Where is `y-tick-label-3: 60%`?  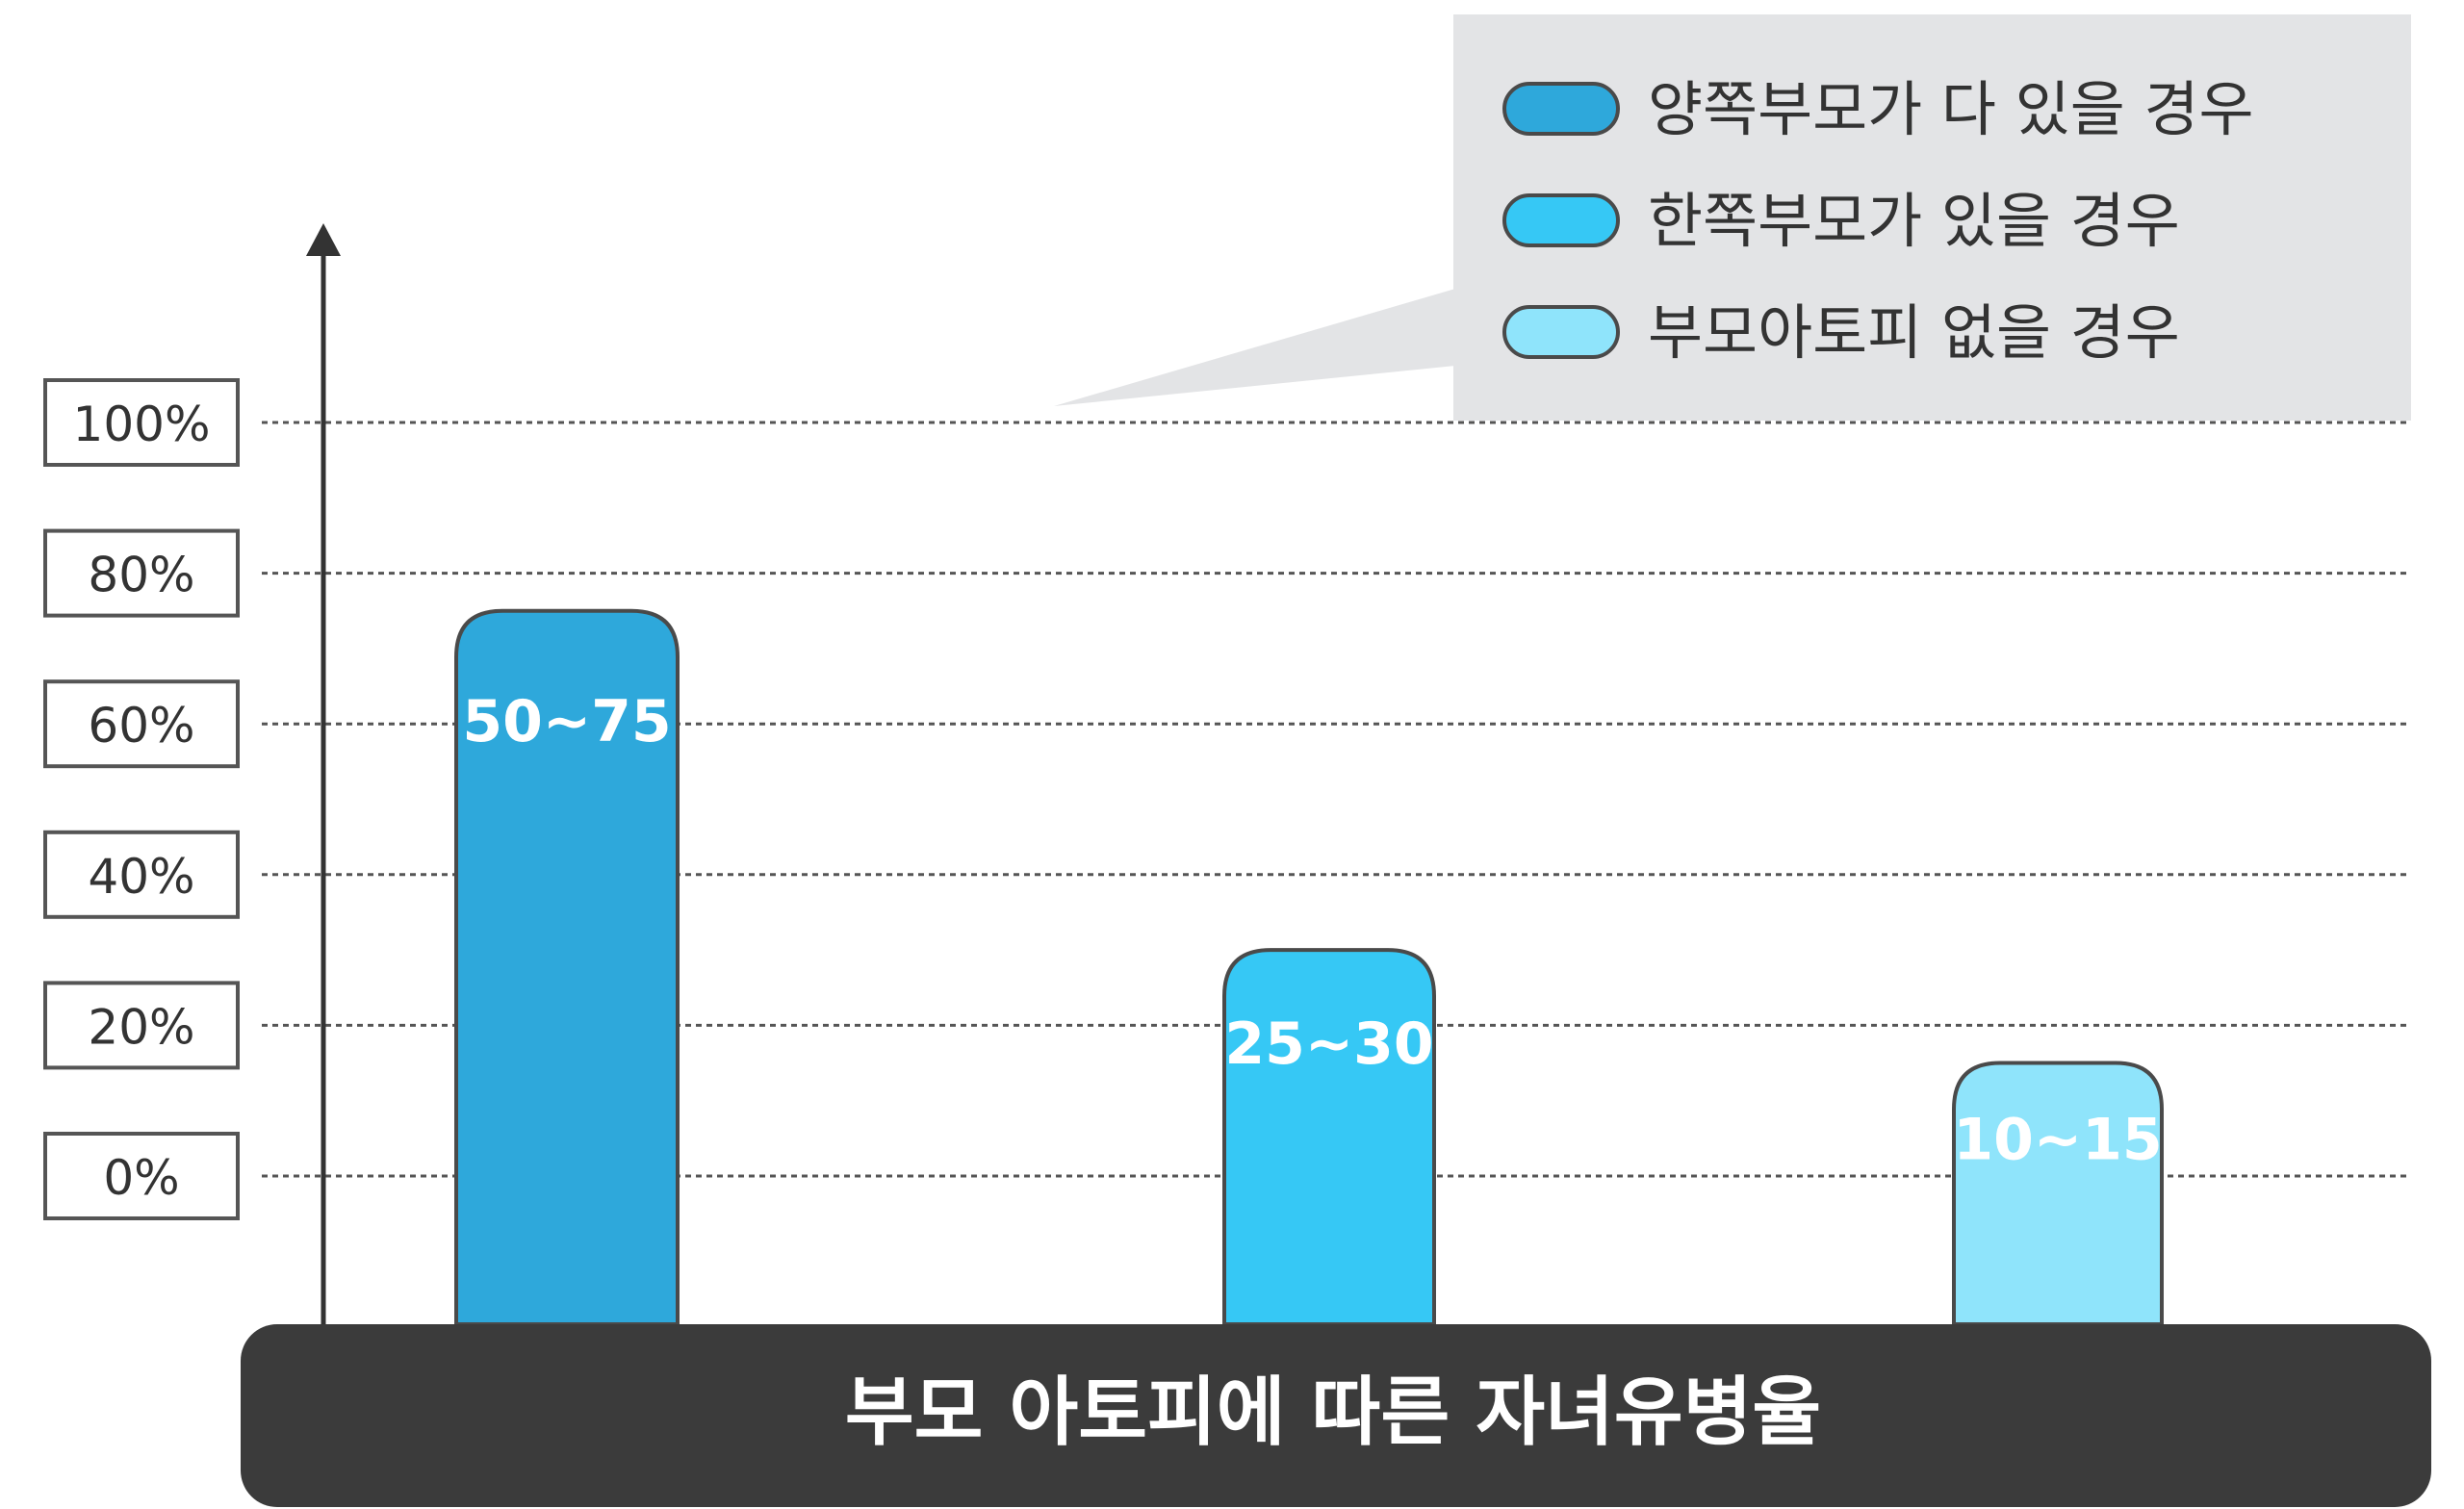
y-tick-label-3: 60% is located at coordinates (141, 726).